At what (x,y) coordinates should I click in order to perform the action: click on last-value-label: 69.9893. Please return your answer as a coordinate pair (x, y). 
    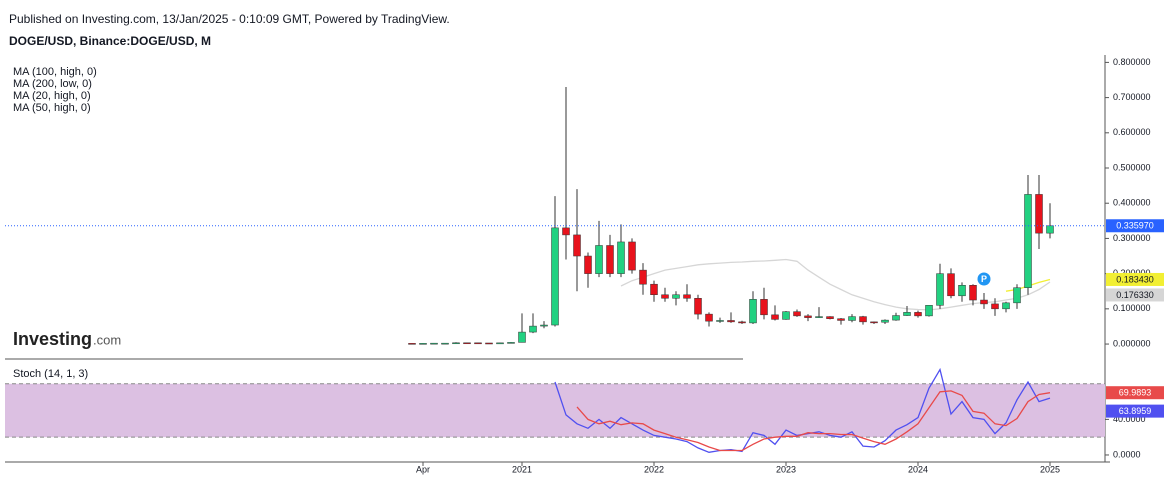
    Looking at the image, I should click on (1135, 393).